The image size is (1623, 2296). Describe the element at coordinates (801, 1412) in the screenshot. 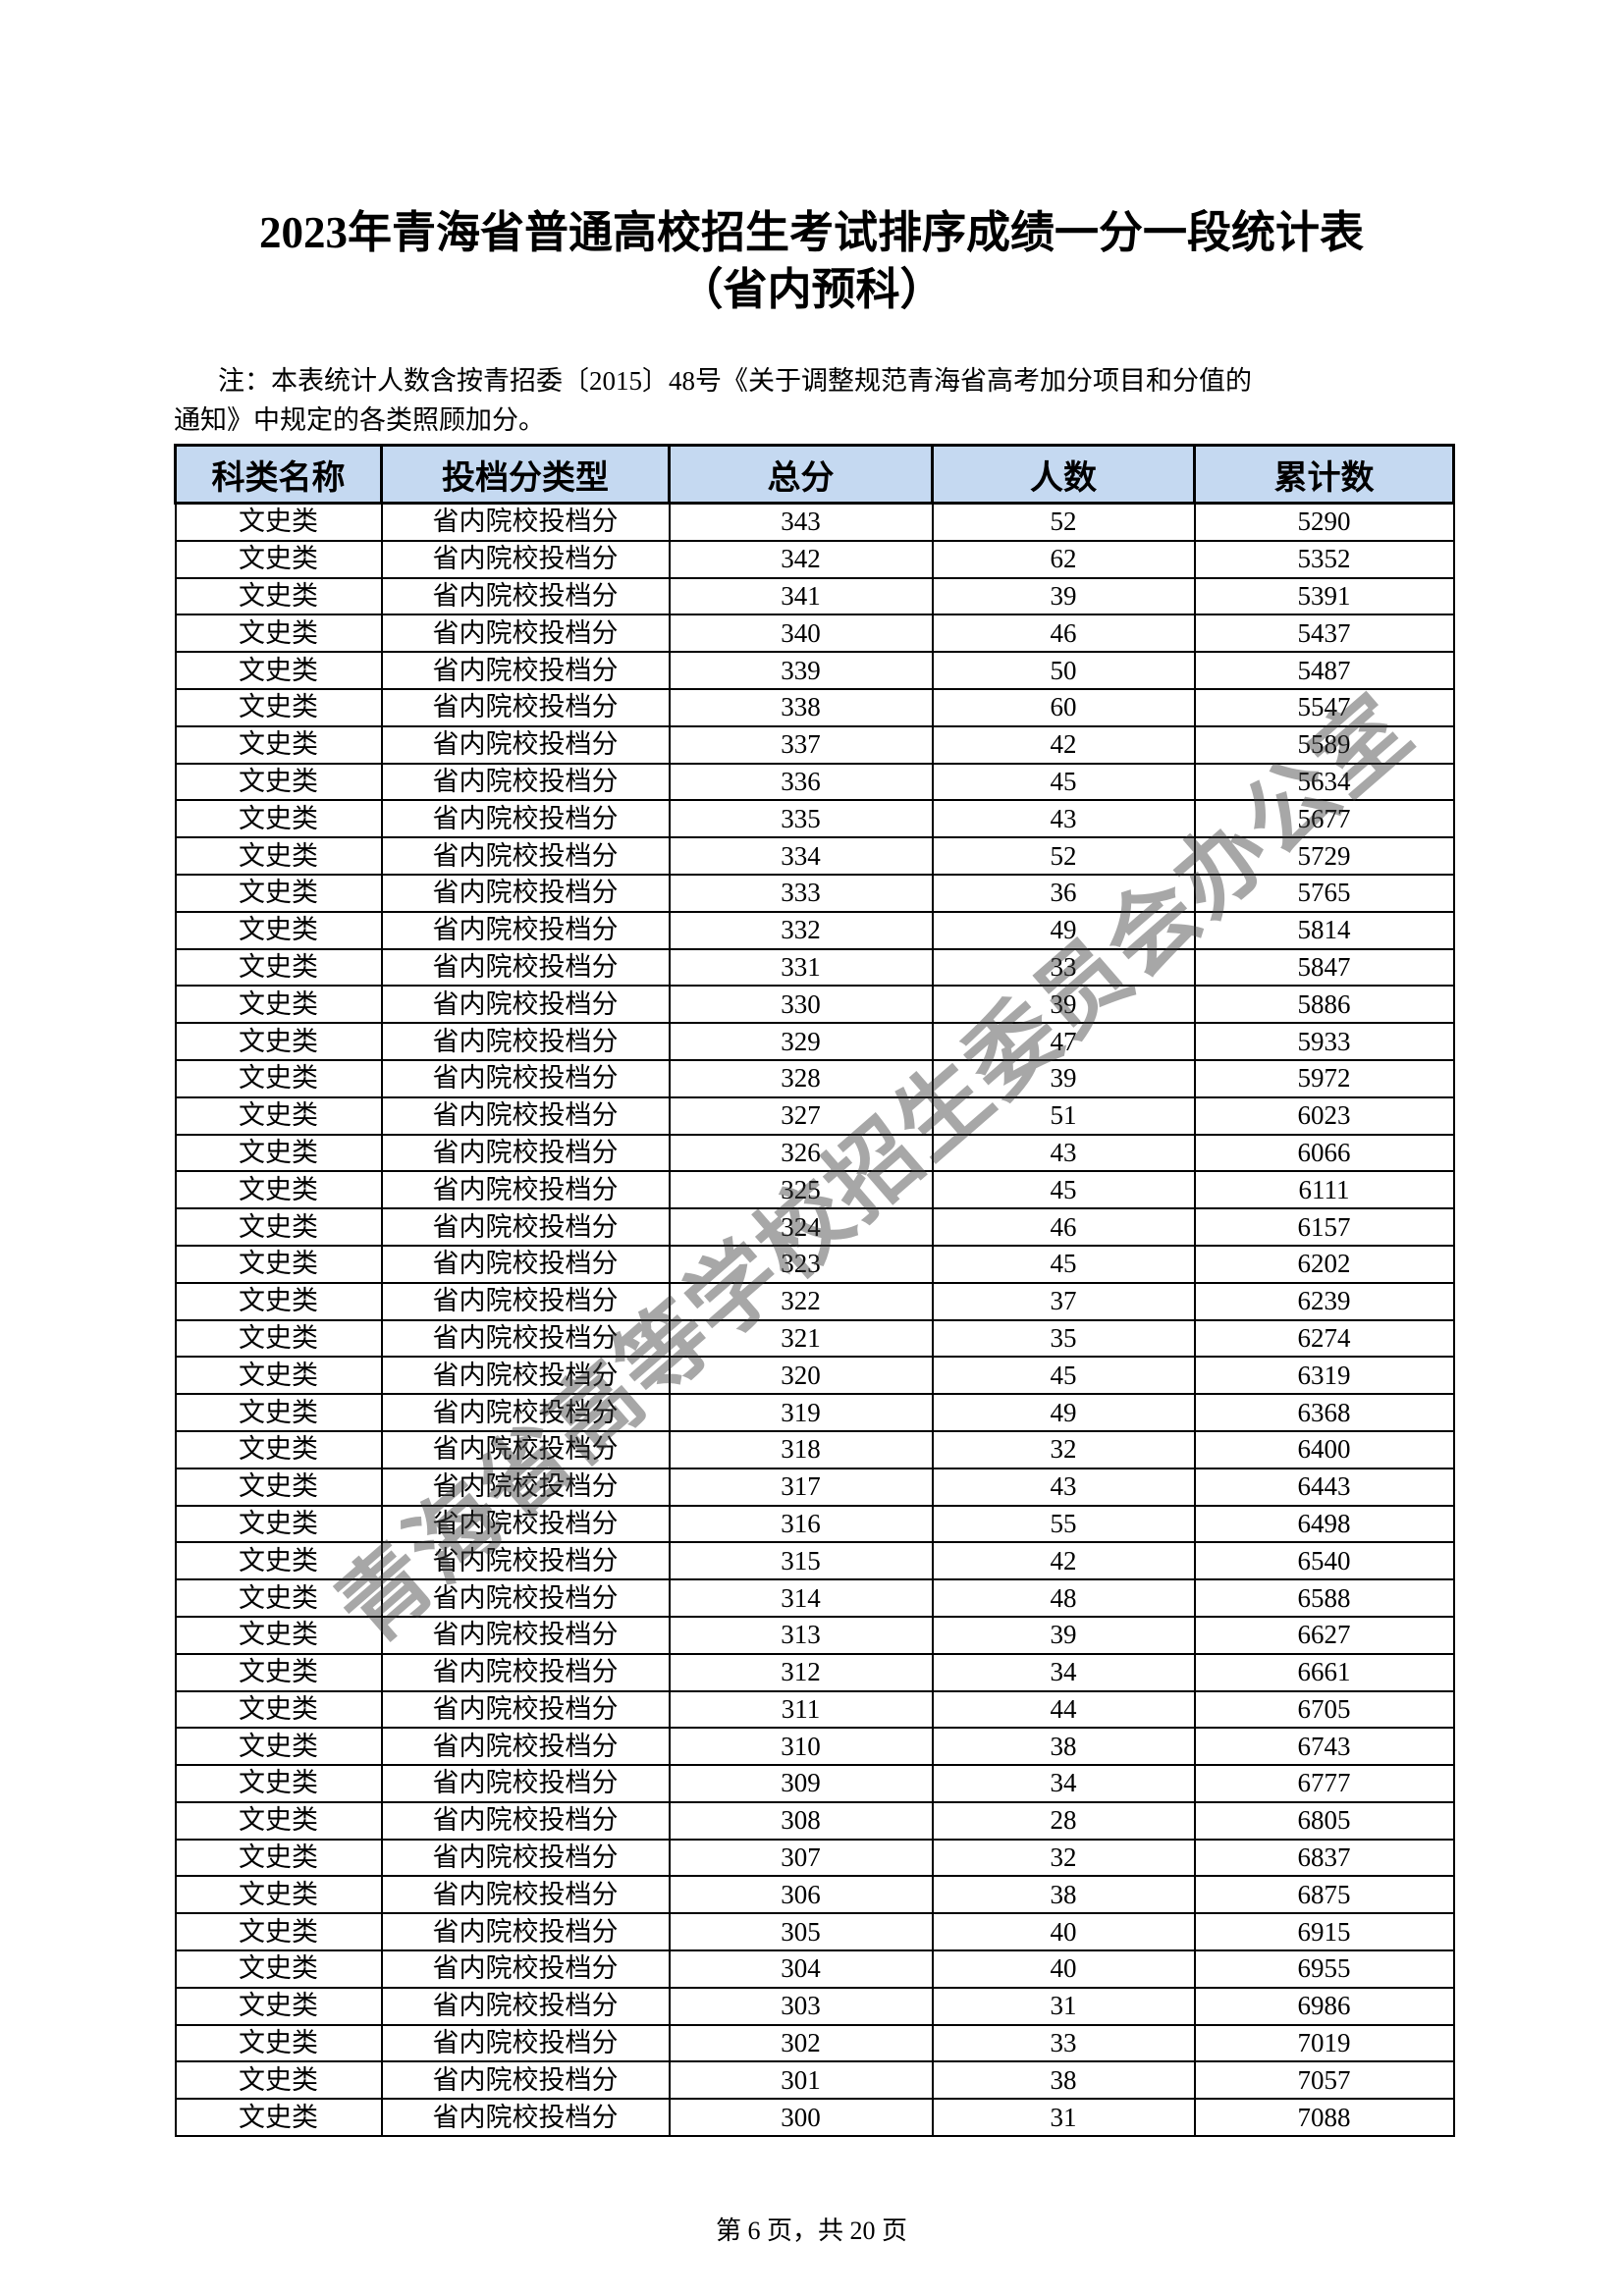

I see `table-cell: 319` at that location.